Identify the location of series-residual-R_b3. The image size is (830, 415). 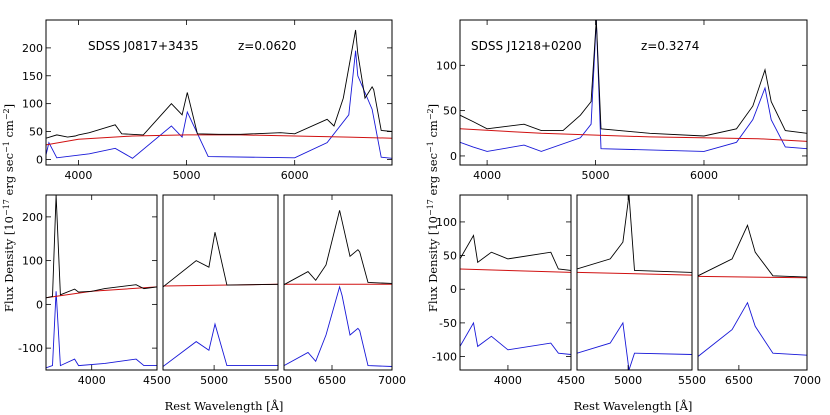
(752, 329).